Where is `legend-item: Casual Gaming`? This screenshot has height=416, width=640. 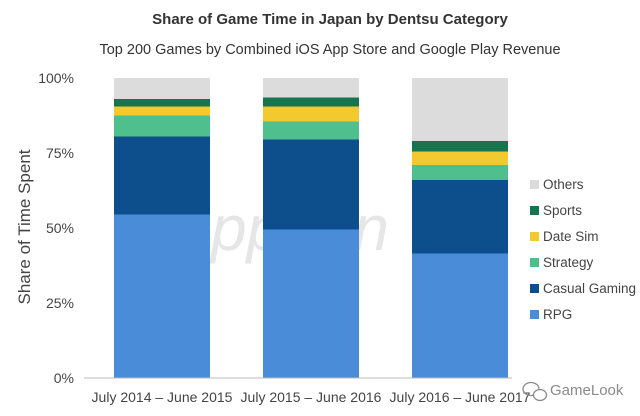 legend-item: Casual Gaming is located at coordinates (583, 288).